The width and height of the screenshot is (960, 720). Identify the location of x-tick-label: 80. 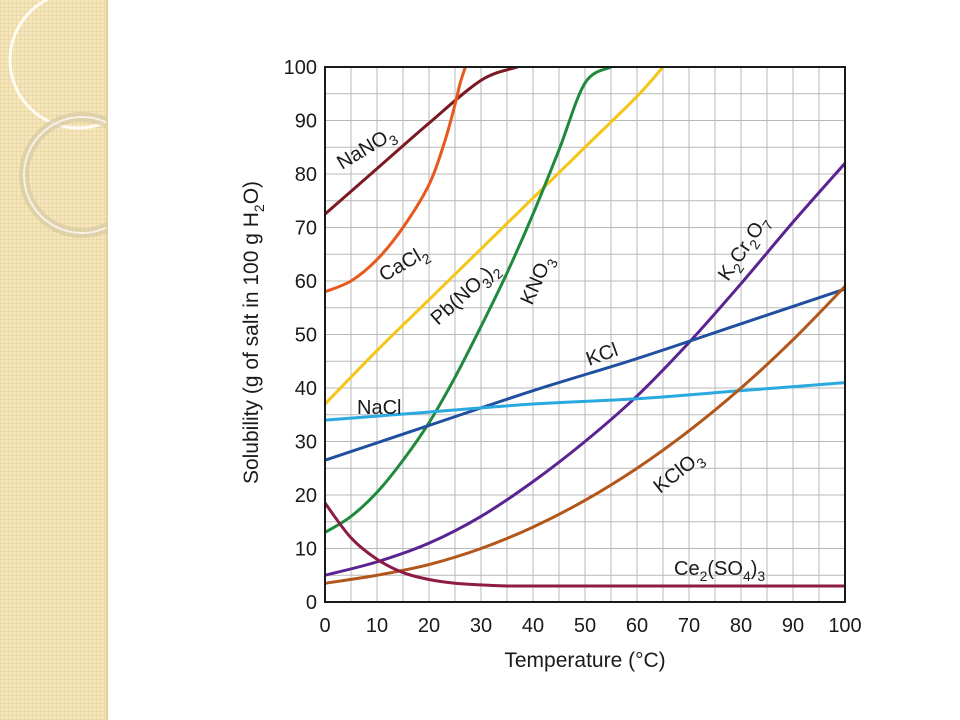
(741, 626).